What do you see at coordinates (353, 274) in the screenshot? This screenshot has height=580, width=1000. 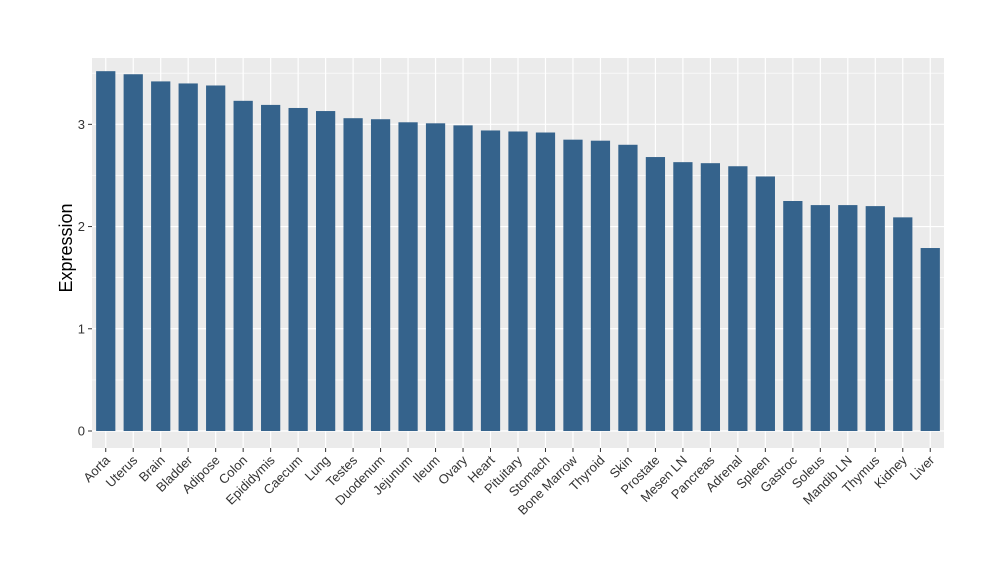 I see `bar-testes` at bounding box center [353, 274].